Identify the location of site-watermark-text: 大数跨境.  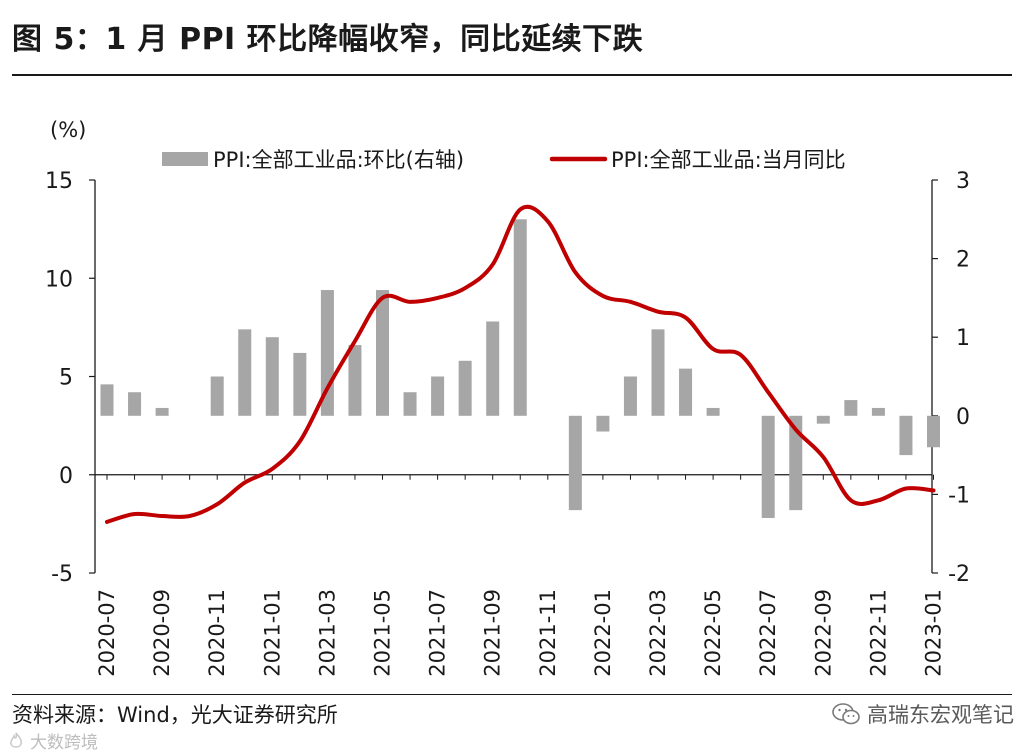
(64, 743).